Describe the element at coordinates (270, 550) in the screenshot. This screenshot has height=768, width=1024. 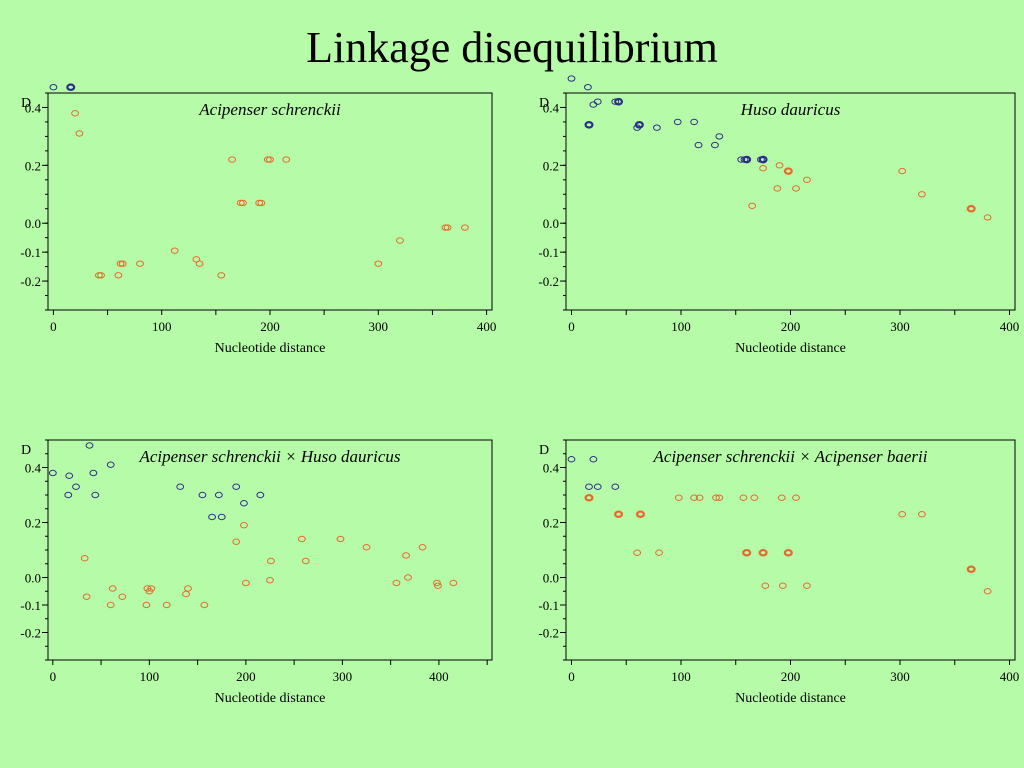
I see `plot-frame` at that location.